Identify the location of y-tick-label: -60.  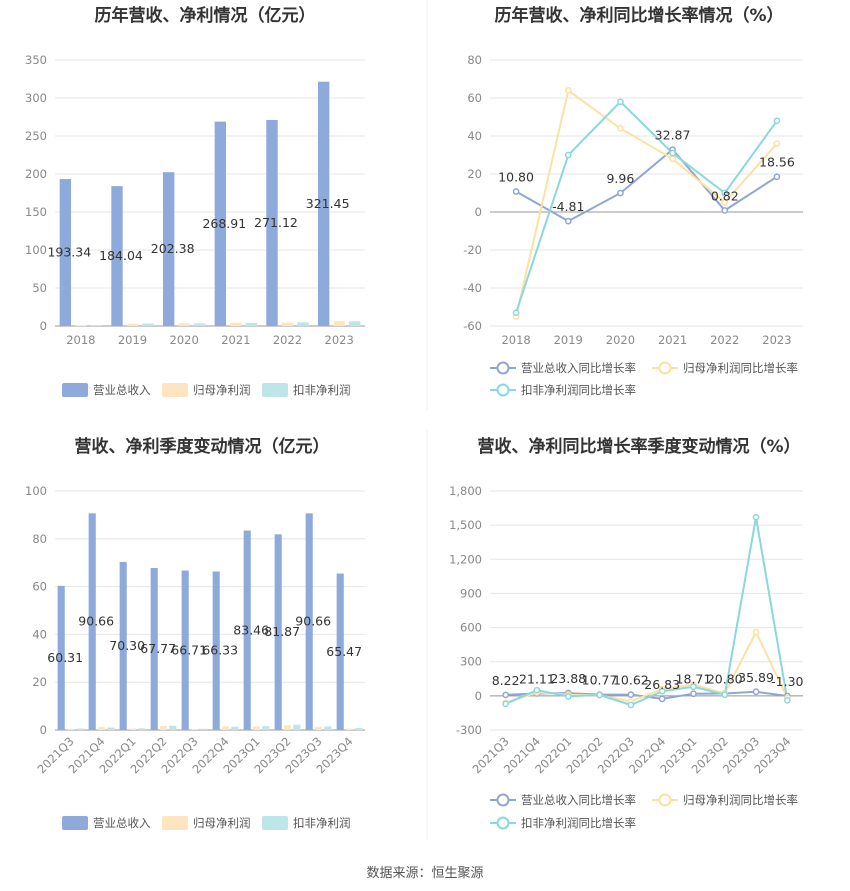
(472, 326).